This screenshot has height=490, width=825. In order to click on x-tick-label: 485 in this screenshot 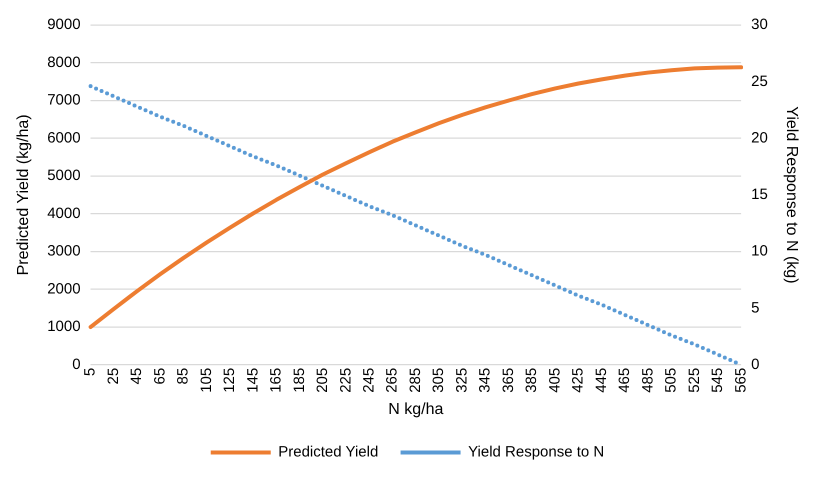, I will do `click(647, 380)`.